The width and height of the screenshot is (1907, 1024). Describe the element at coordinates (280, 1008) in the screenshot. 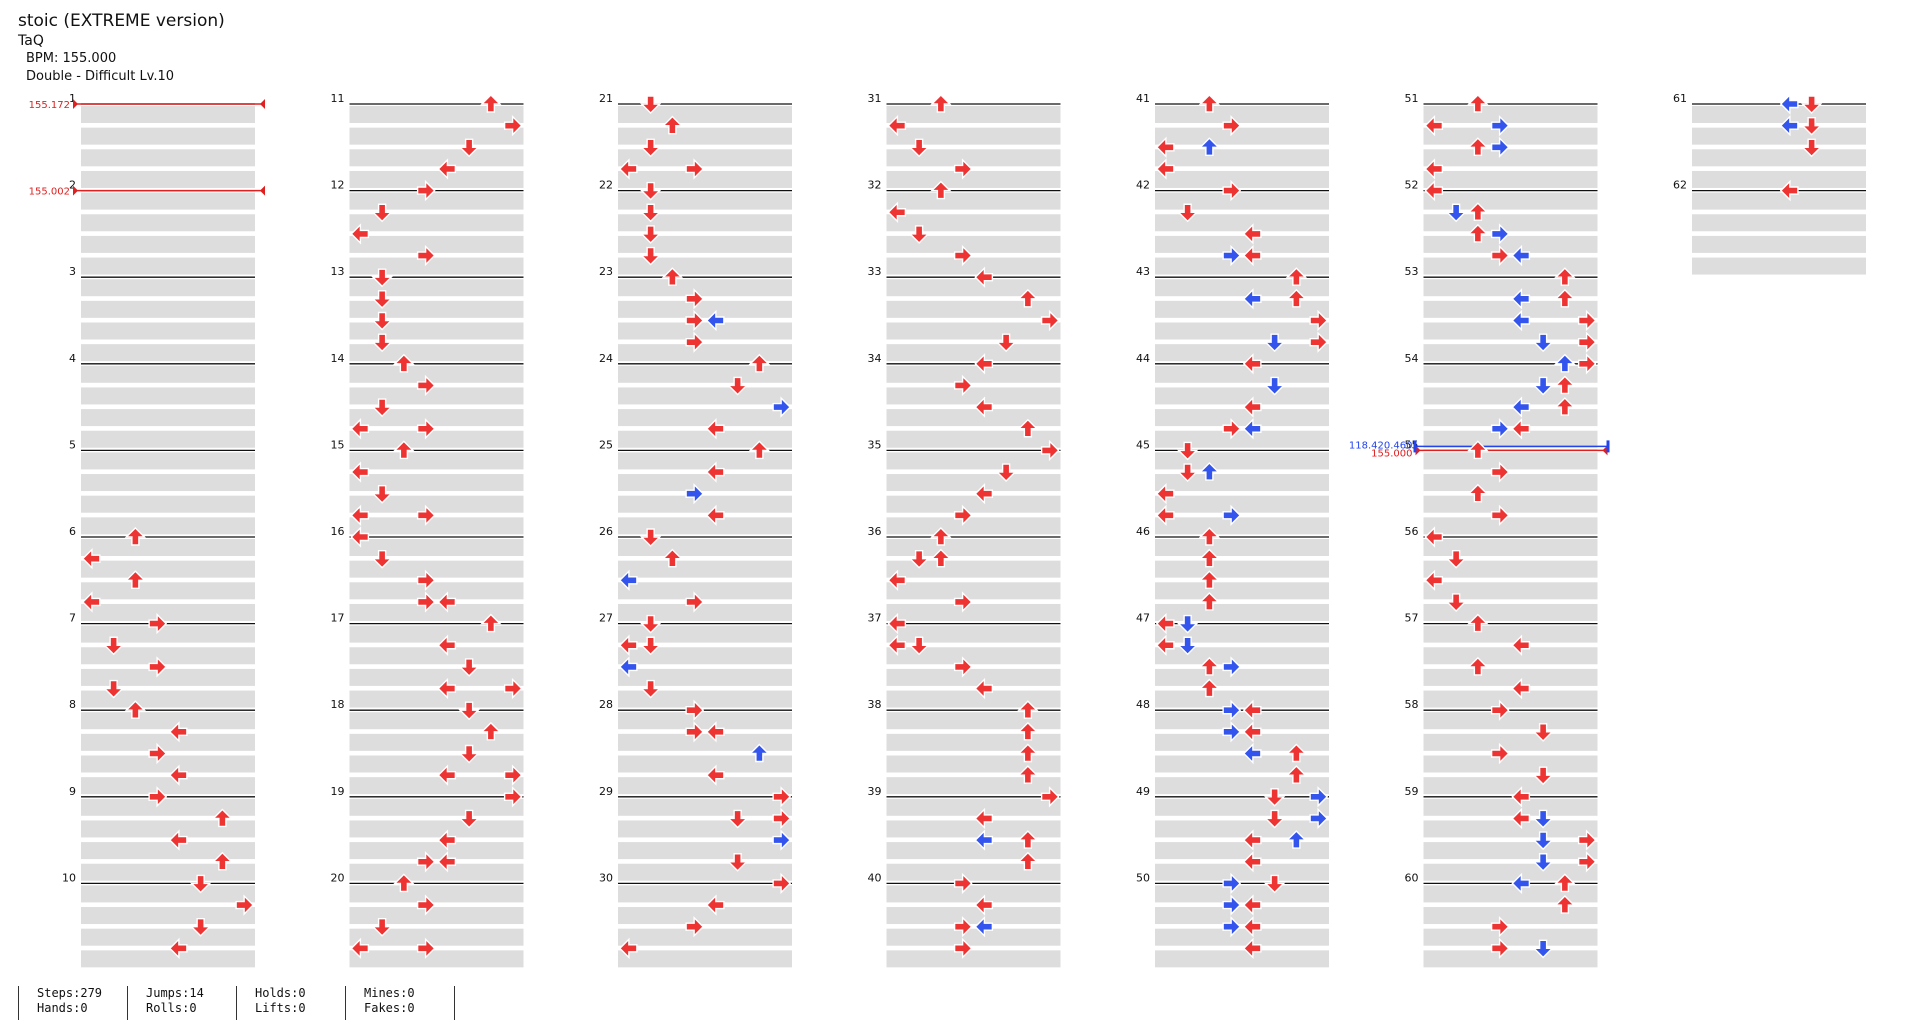

I see `lifts-count: Lifts:0` at that location.